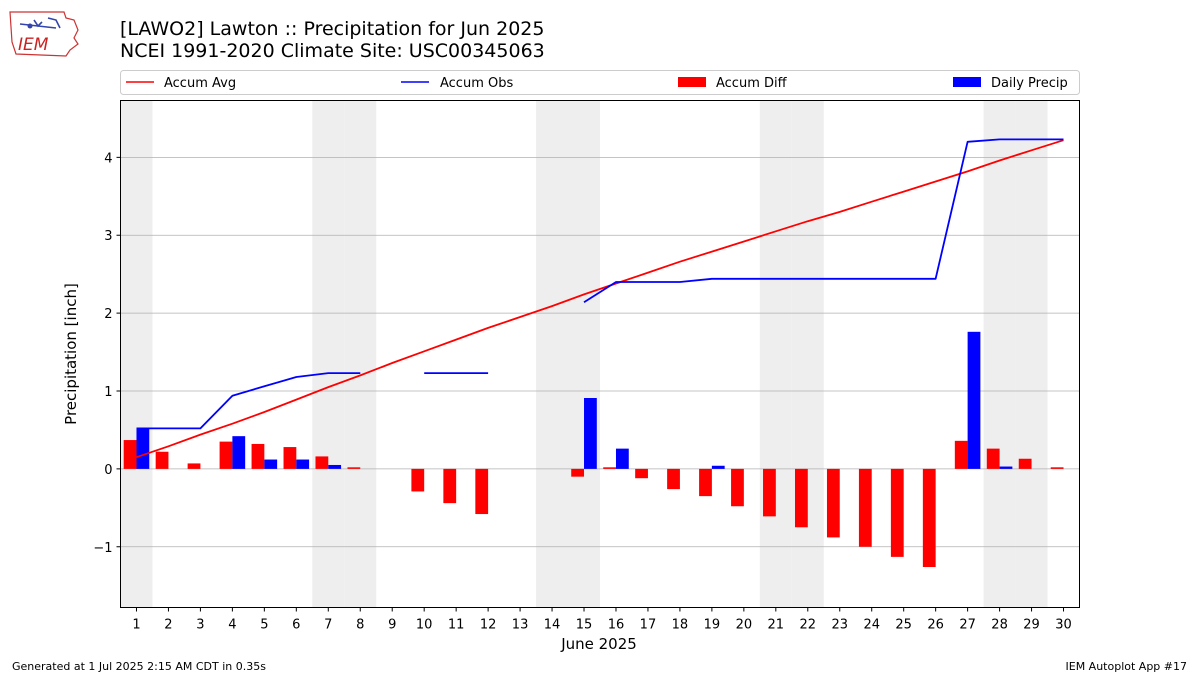  Describe the element at coordinates (200, 625) in the screenshot. I see `x-tick-label: 3` at that location.